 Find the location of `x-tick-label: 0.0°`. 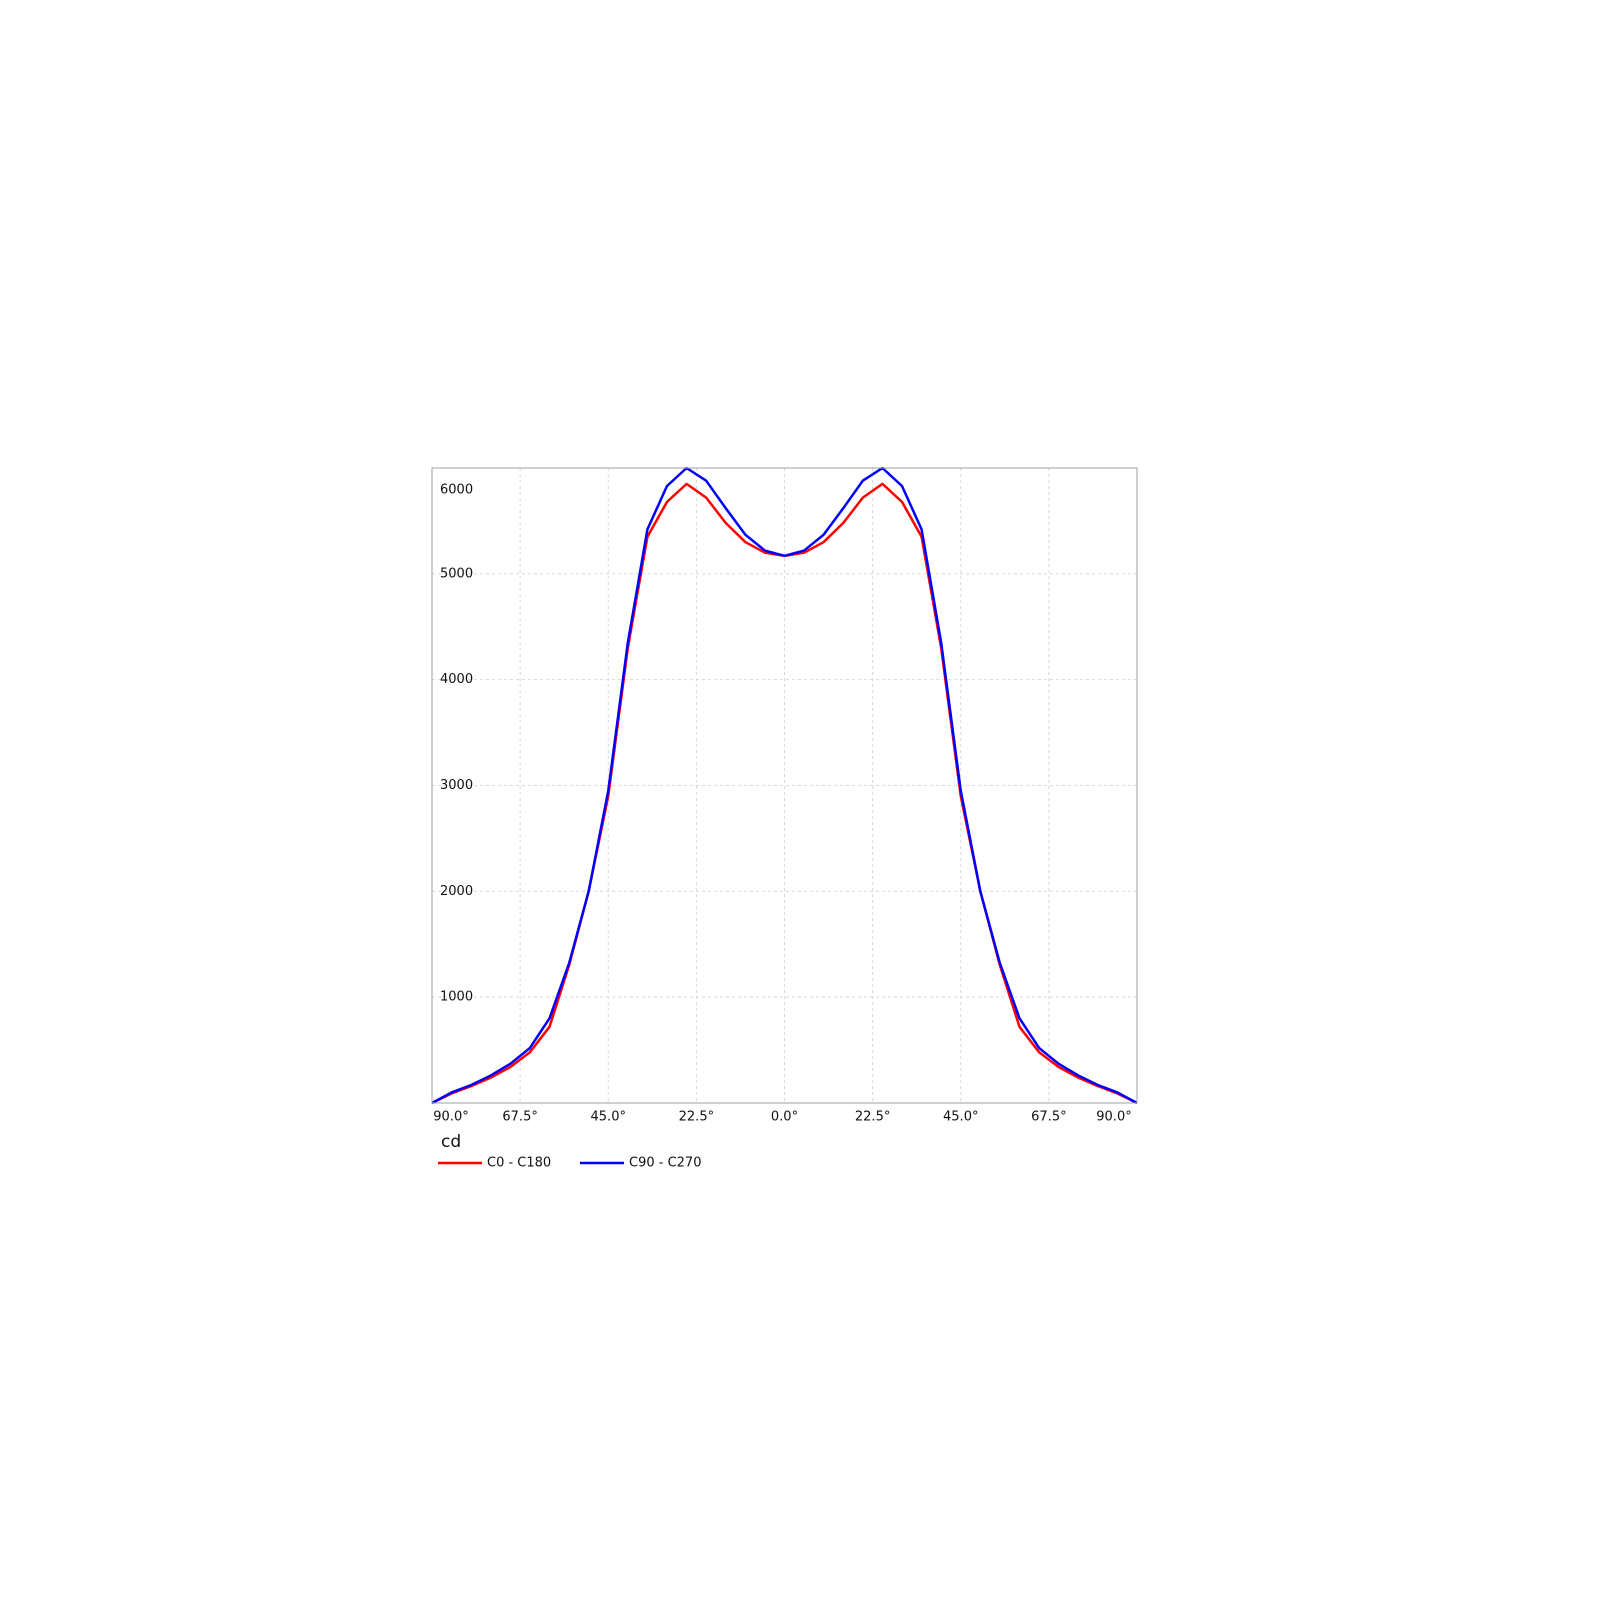

x-tick-label: 0.0° is located at coordinates (784, 1117).